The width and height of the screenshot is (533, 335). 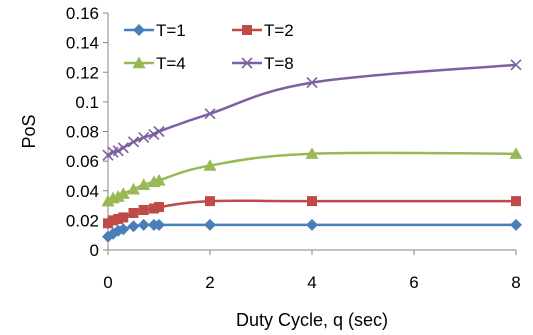 I want to click on y-tick-label: 0.16, so click(x=82, y=13).